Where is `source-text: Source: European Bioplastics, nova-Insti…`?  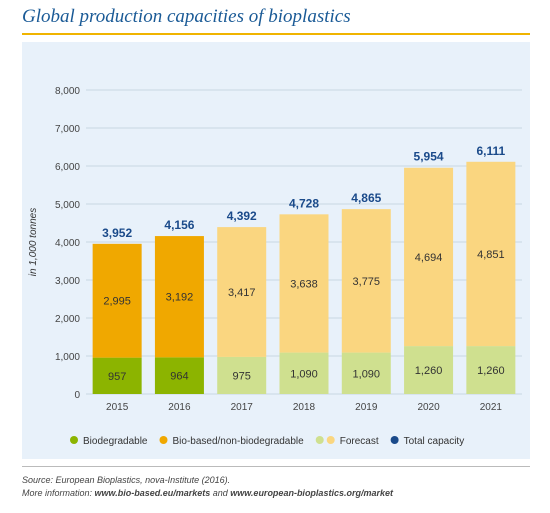
source-text: Source: European Bioplastics, nova-Insti… is located at coordinates (126, 480).